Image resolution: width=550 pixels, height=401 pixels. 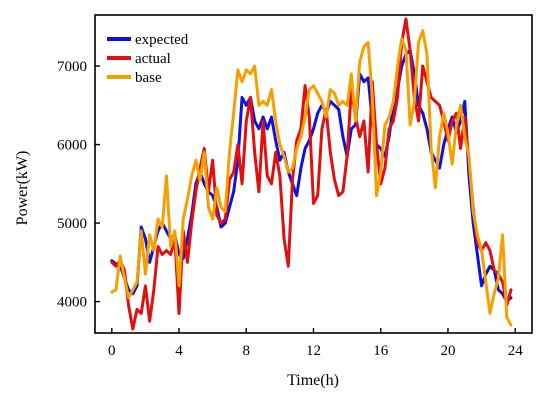 What do you see at coordinates (72, 146) in the screenshot?
I see `y-tick-label: 6000` at bounding box center [72, 146].